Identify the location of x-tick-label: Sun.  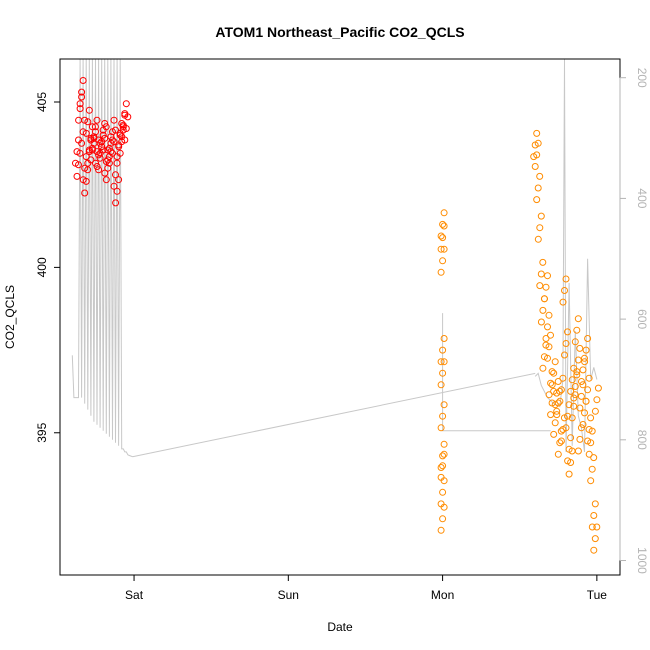
(288, 595).